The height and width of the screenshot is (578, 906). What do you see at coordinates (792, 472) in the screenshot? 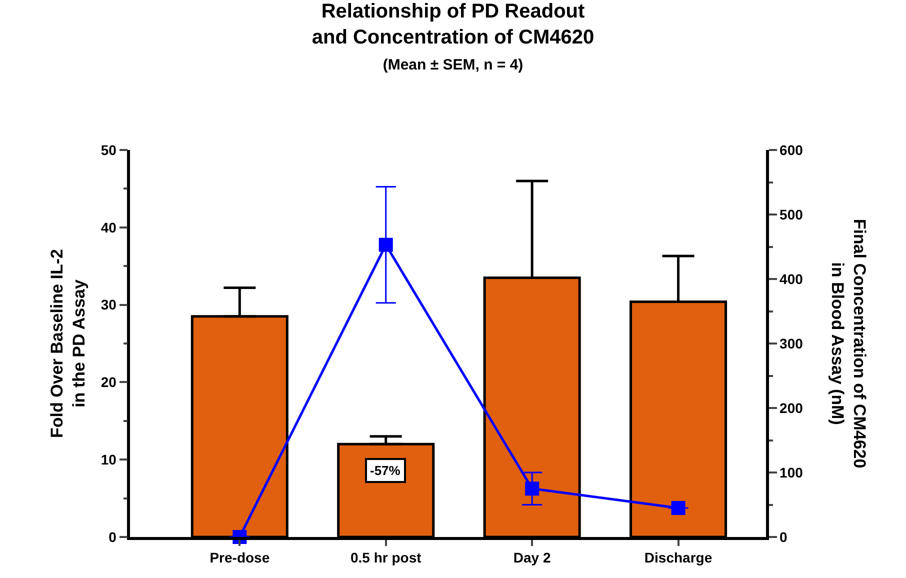
I see `y2-tick-label: 100` at bounding box center [792, 472].